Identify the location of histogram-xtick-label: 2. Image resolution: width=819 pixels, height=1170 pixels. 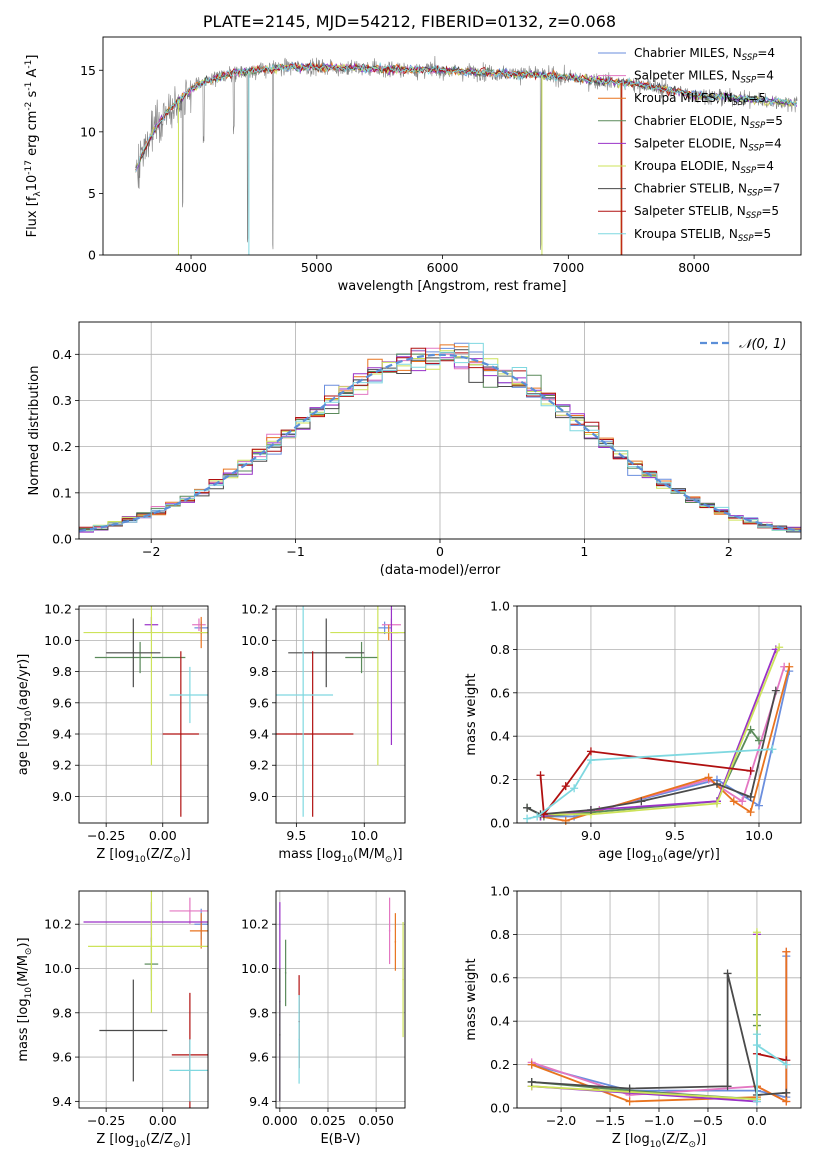
(729, 551).